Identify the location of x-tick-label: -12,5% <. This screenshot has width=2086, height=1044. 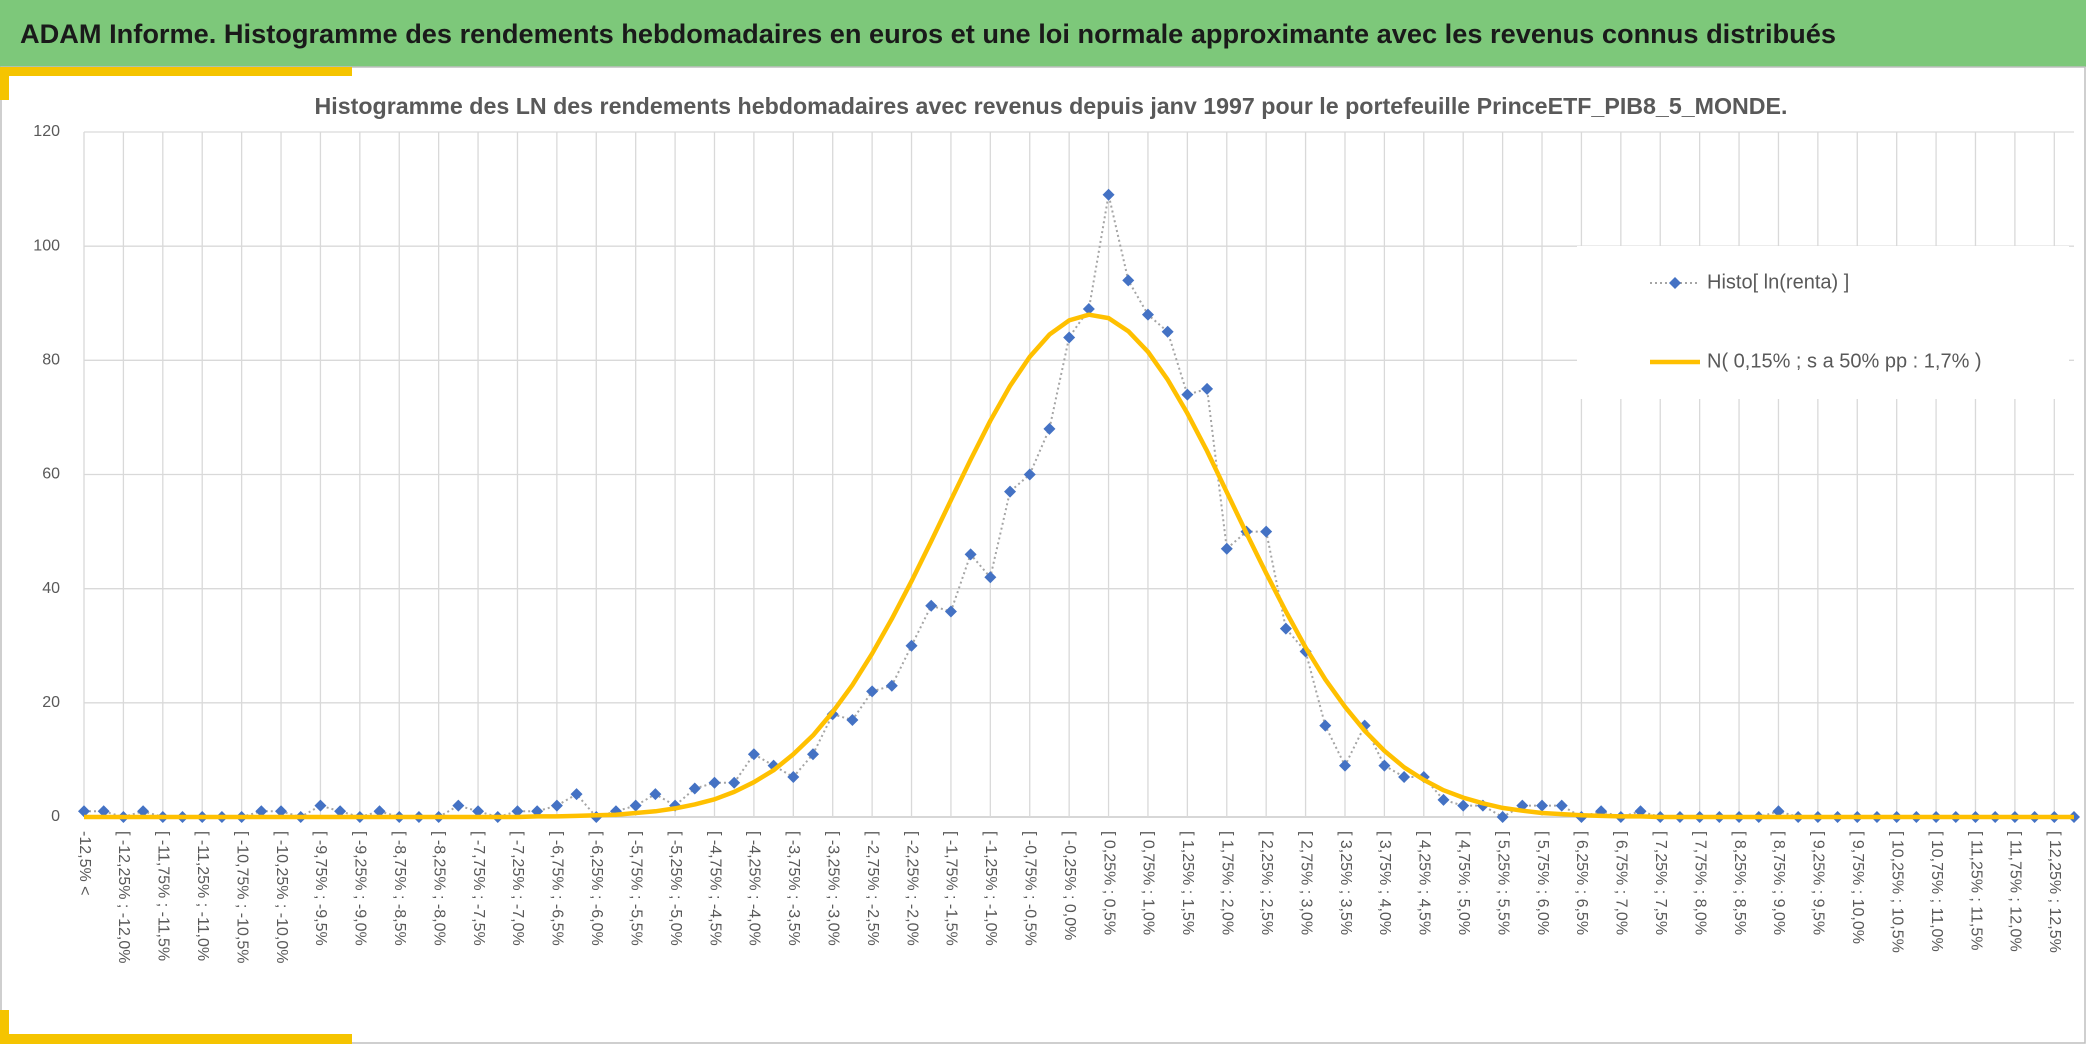
(84, 863).